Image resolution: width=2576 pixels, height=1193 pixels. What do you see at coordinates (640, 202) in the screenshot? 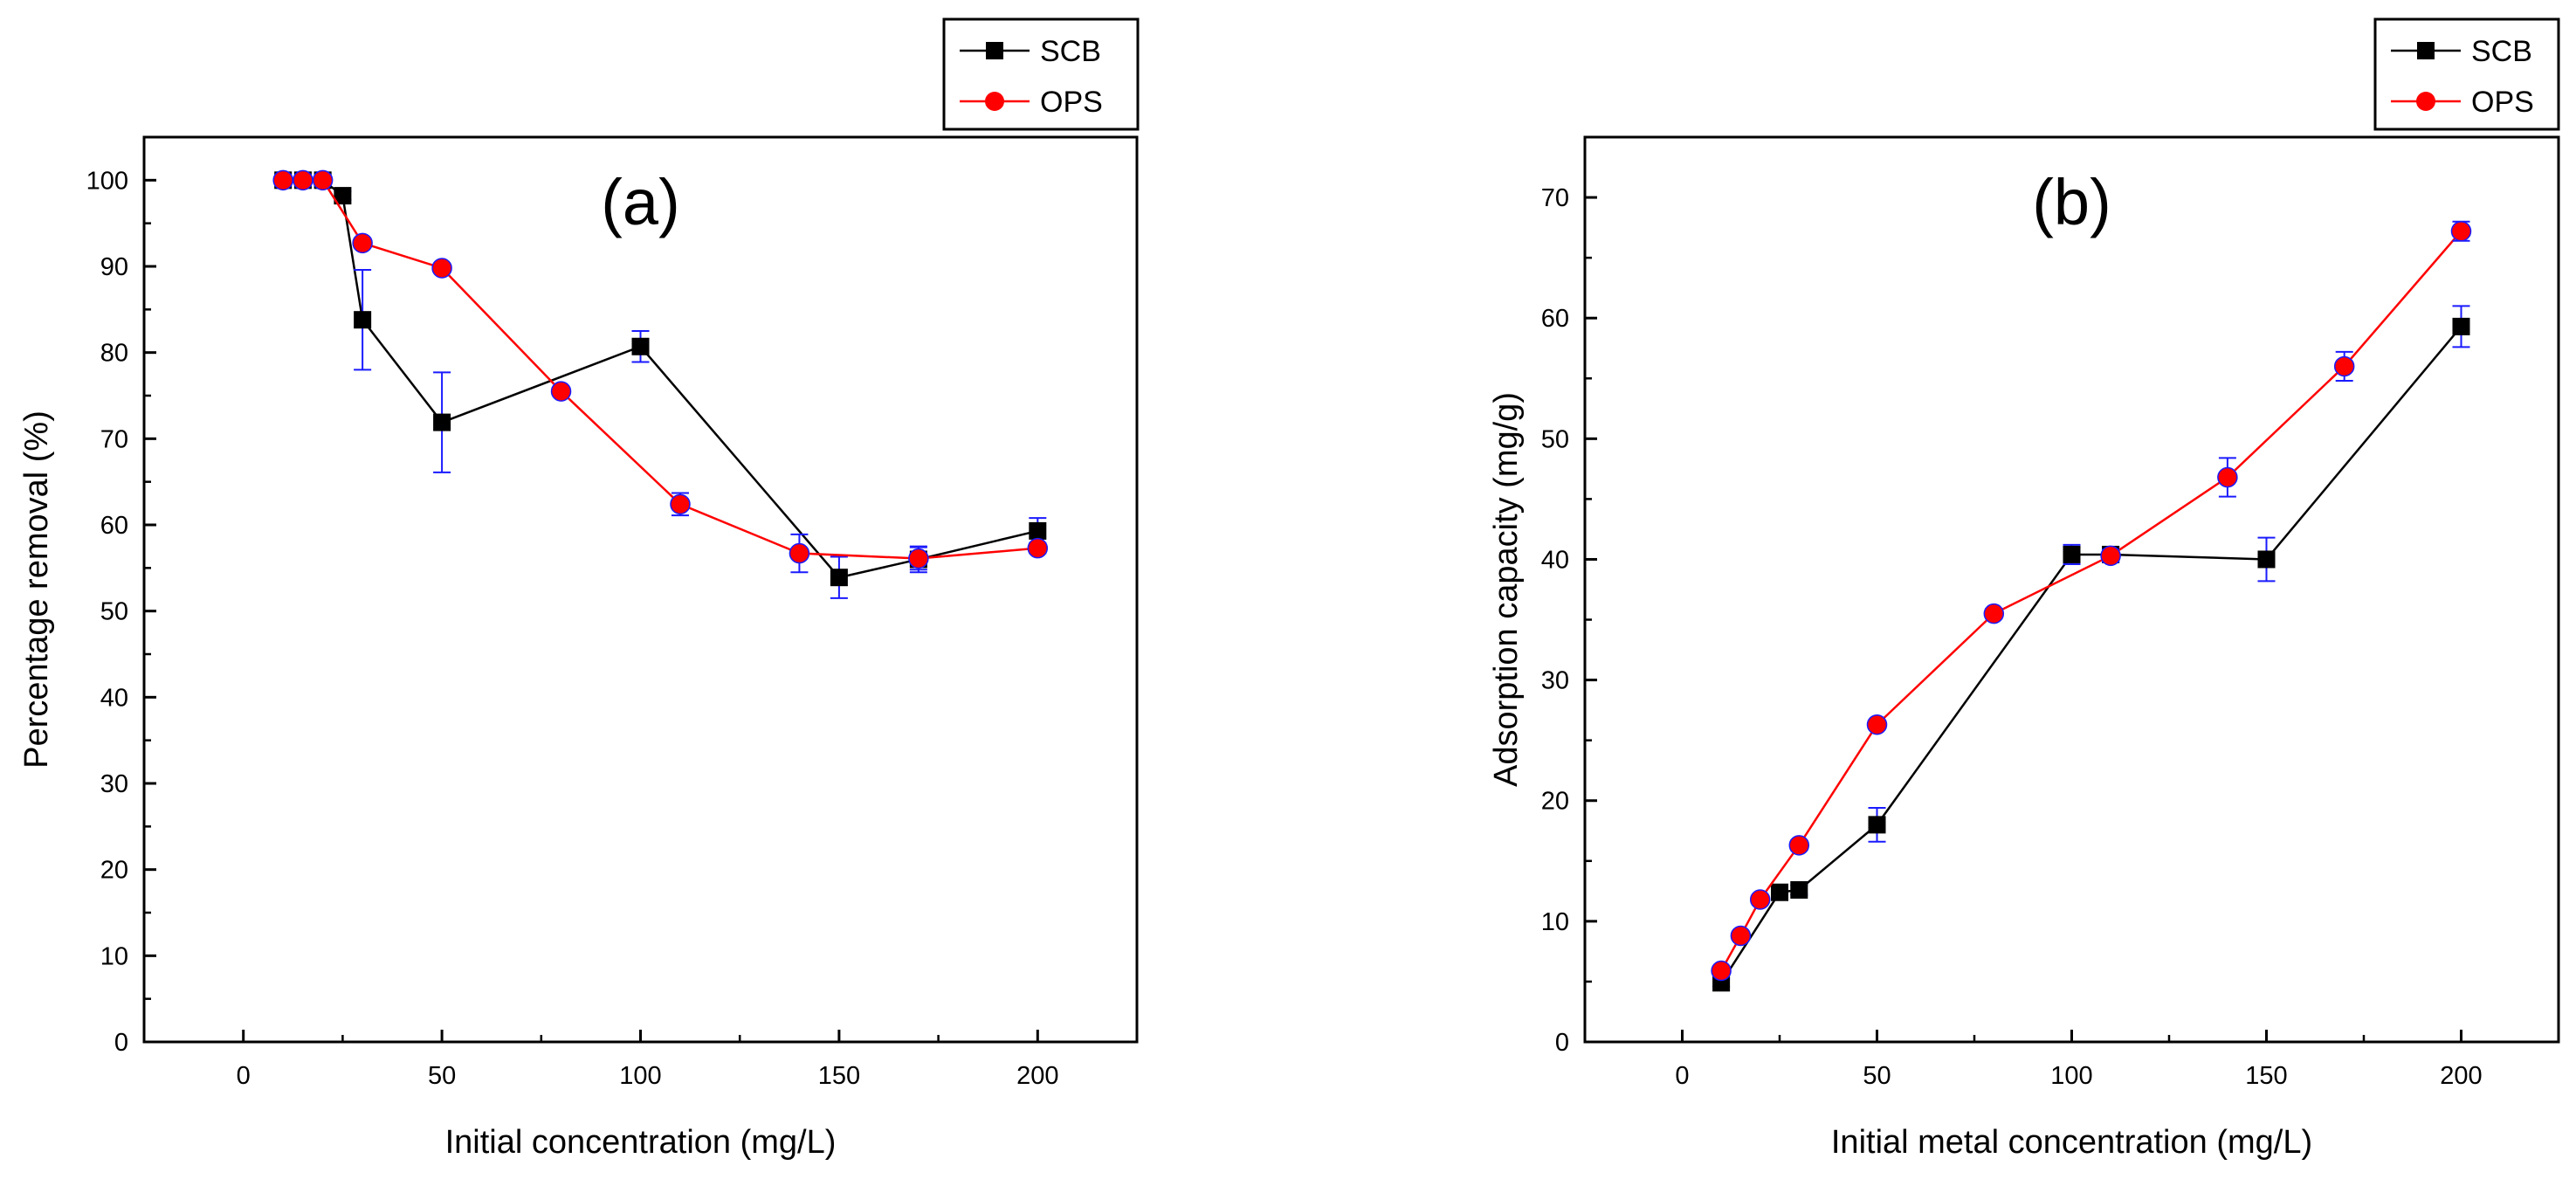
I see `panel-label: (a)` at bounding box center [640, 202].